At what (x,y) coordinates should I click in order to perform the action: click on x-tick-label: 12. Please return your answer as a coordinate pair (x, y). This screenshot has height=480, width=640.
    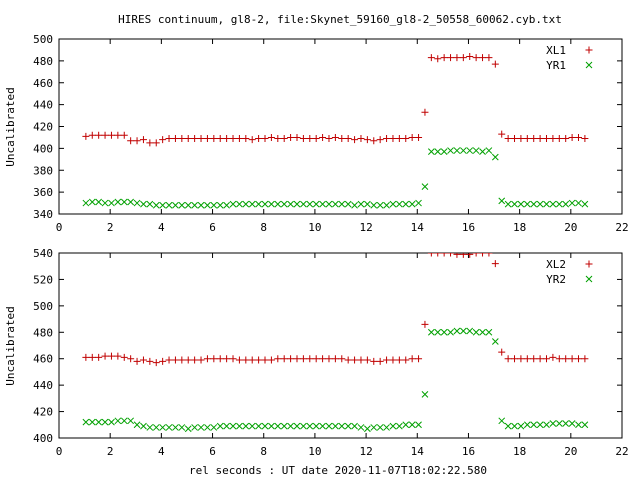
    Looking at the image, I should click on (365, 227).